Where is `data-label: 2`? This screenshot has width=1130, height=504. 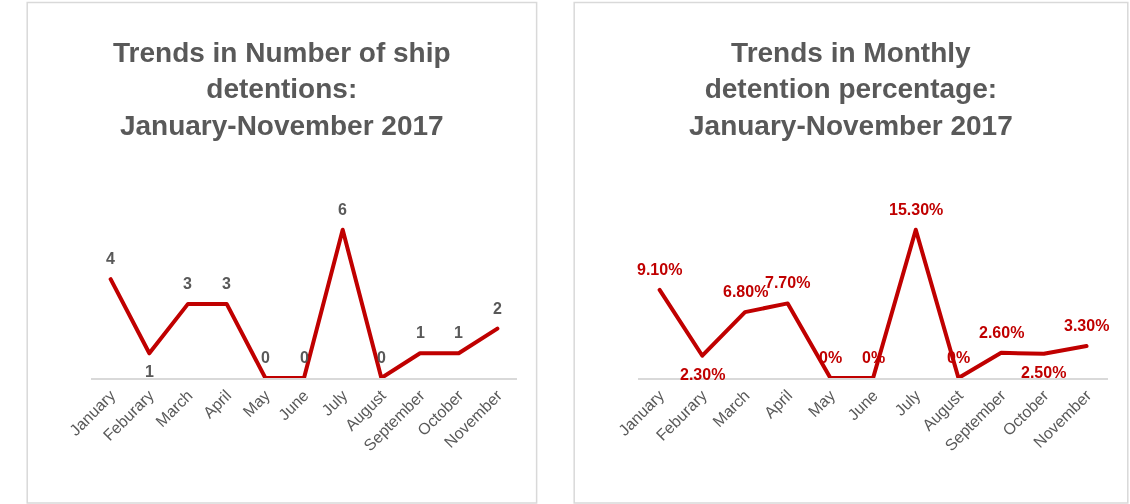
data-label: 2 is located at coordinates (497, 308).